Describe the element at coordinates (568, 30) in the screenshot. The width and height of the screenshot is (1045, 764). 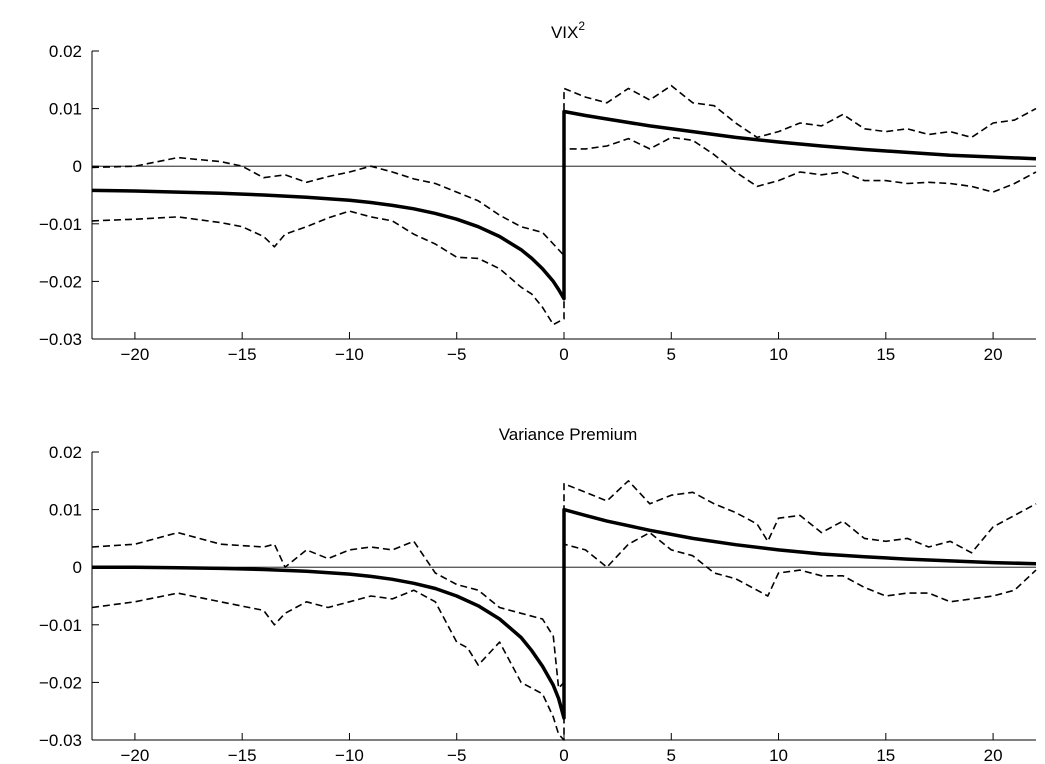
I see `panel-title-vix-squared: VIX2` at that location.